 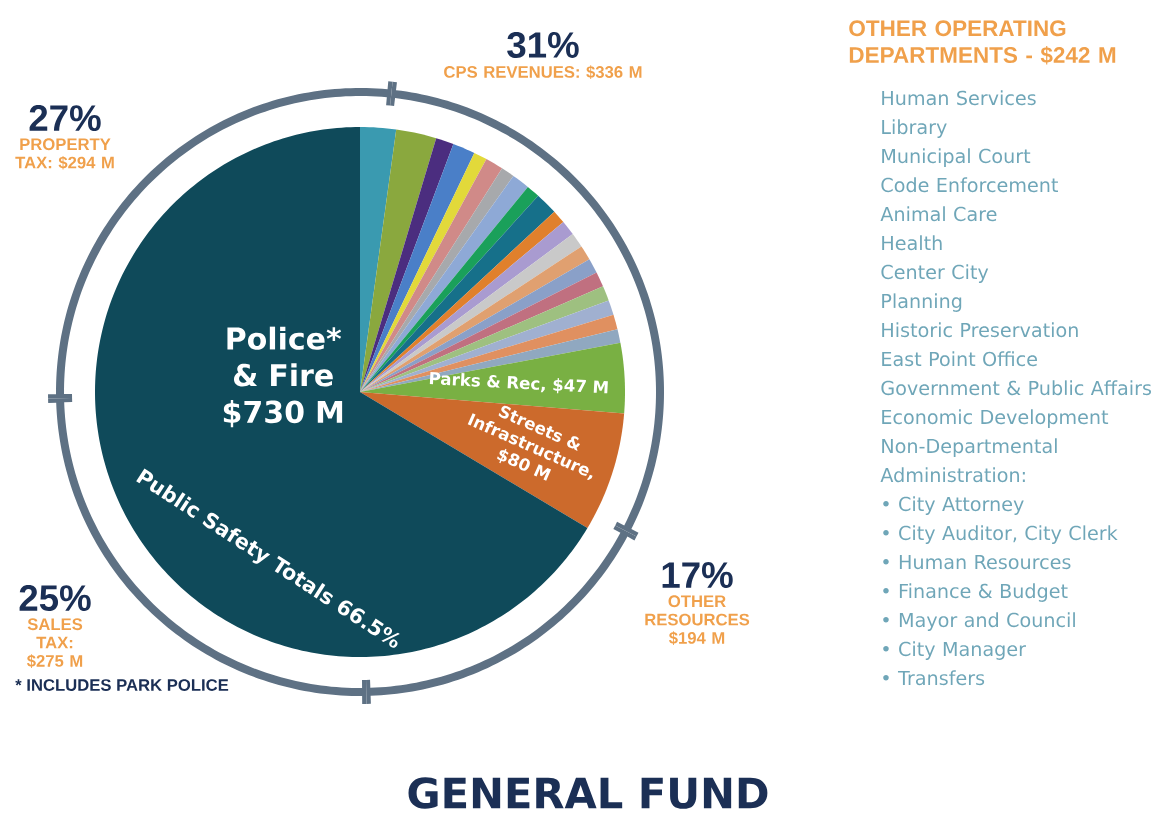 What do you see at coordinates (979, 621) in the screenshot?
I see `text: • Mayor and Council` at bounding box center [979, 621].